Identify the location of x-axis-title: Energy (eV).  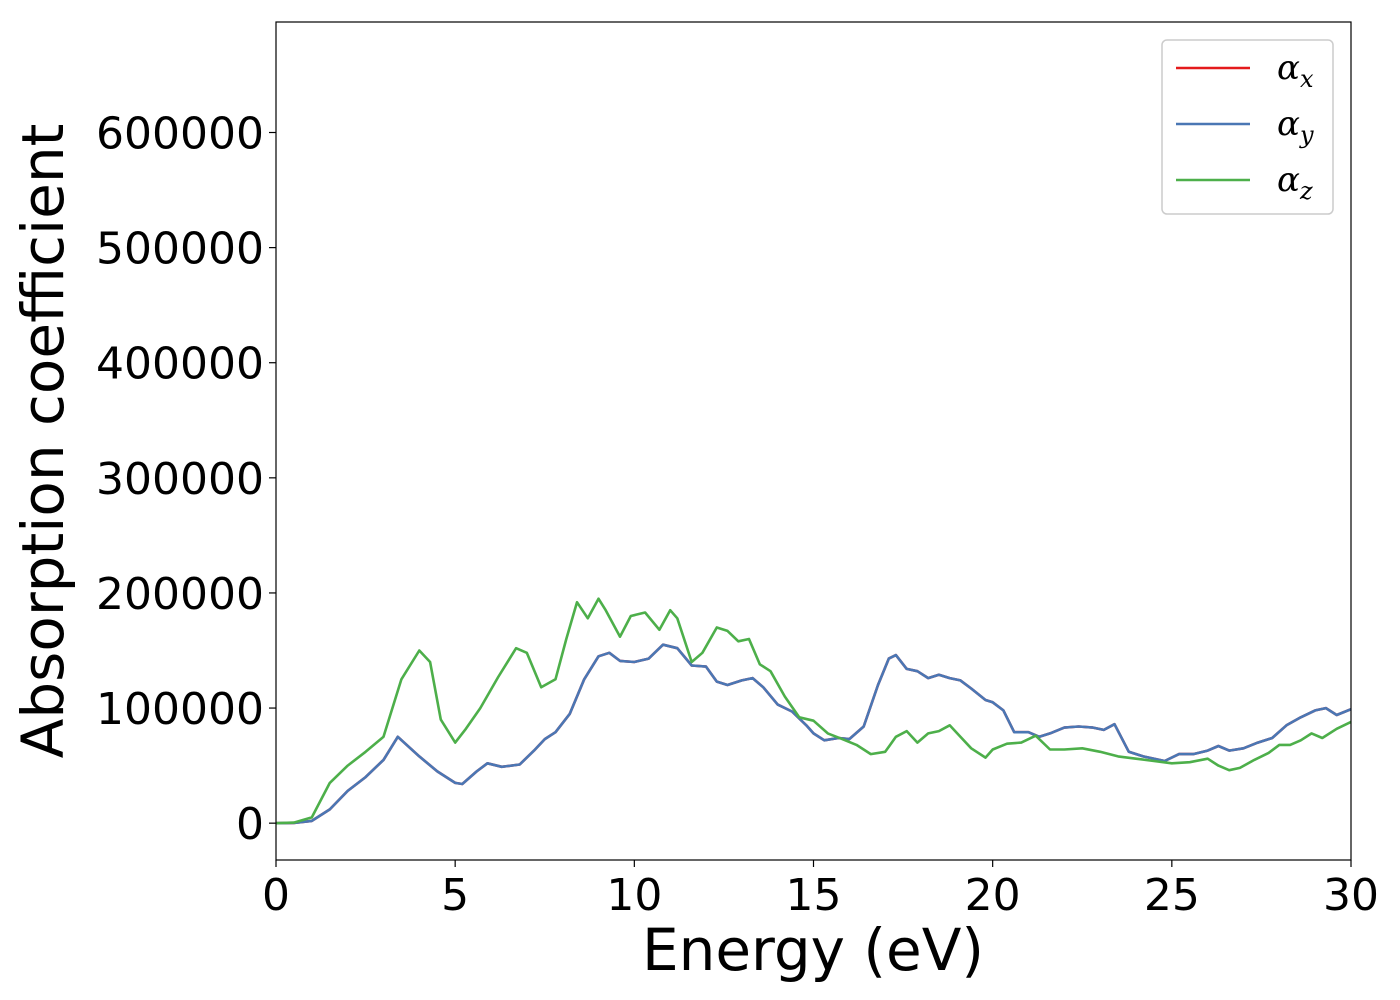
(813, 950).